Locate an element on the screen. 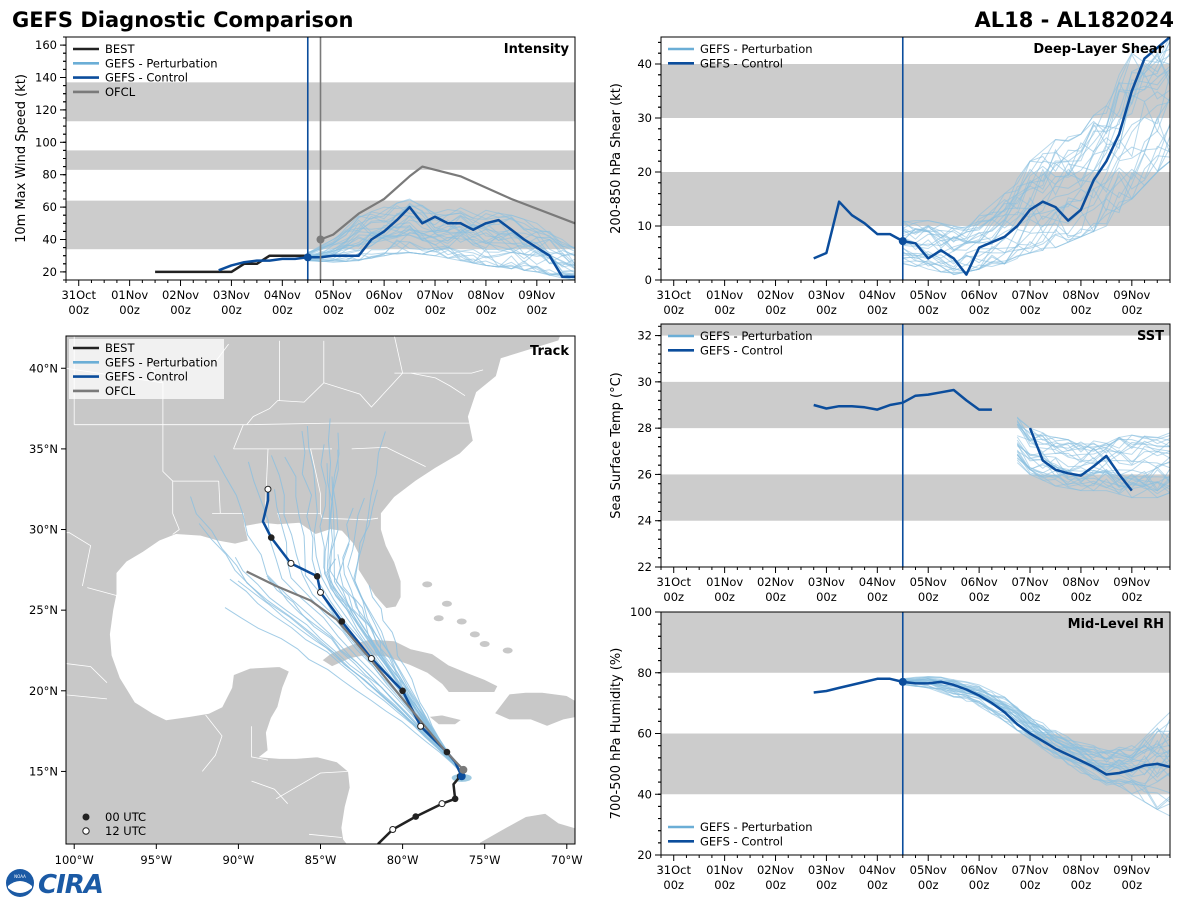 The height and width of the screenshot is (900, 1200). sst-x-tick-label: 09Nov is located at coordinates (1131, 582).